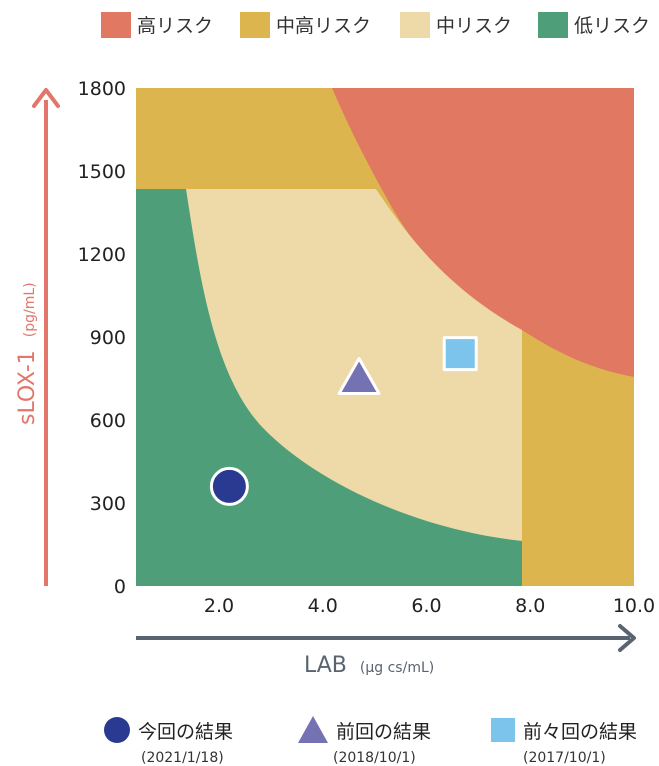 Image resolution: width=659 pixels, height=766 pixels. What do you see at coordinates (108, 421) in the screenshot?
I see `y-tick-label: 600` at bounding box center [108, 421].